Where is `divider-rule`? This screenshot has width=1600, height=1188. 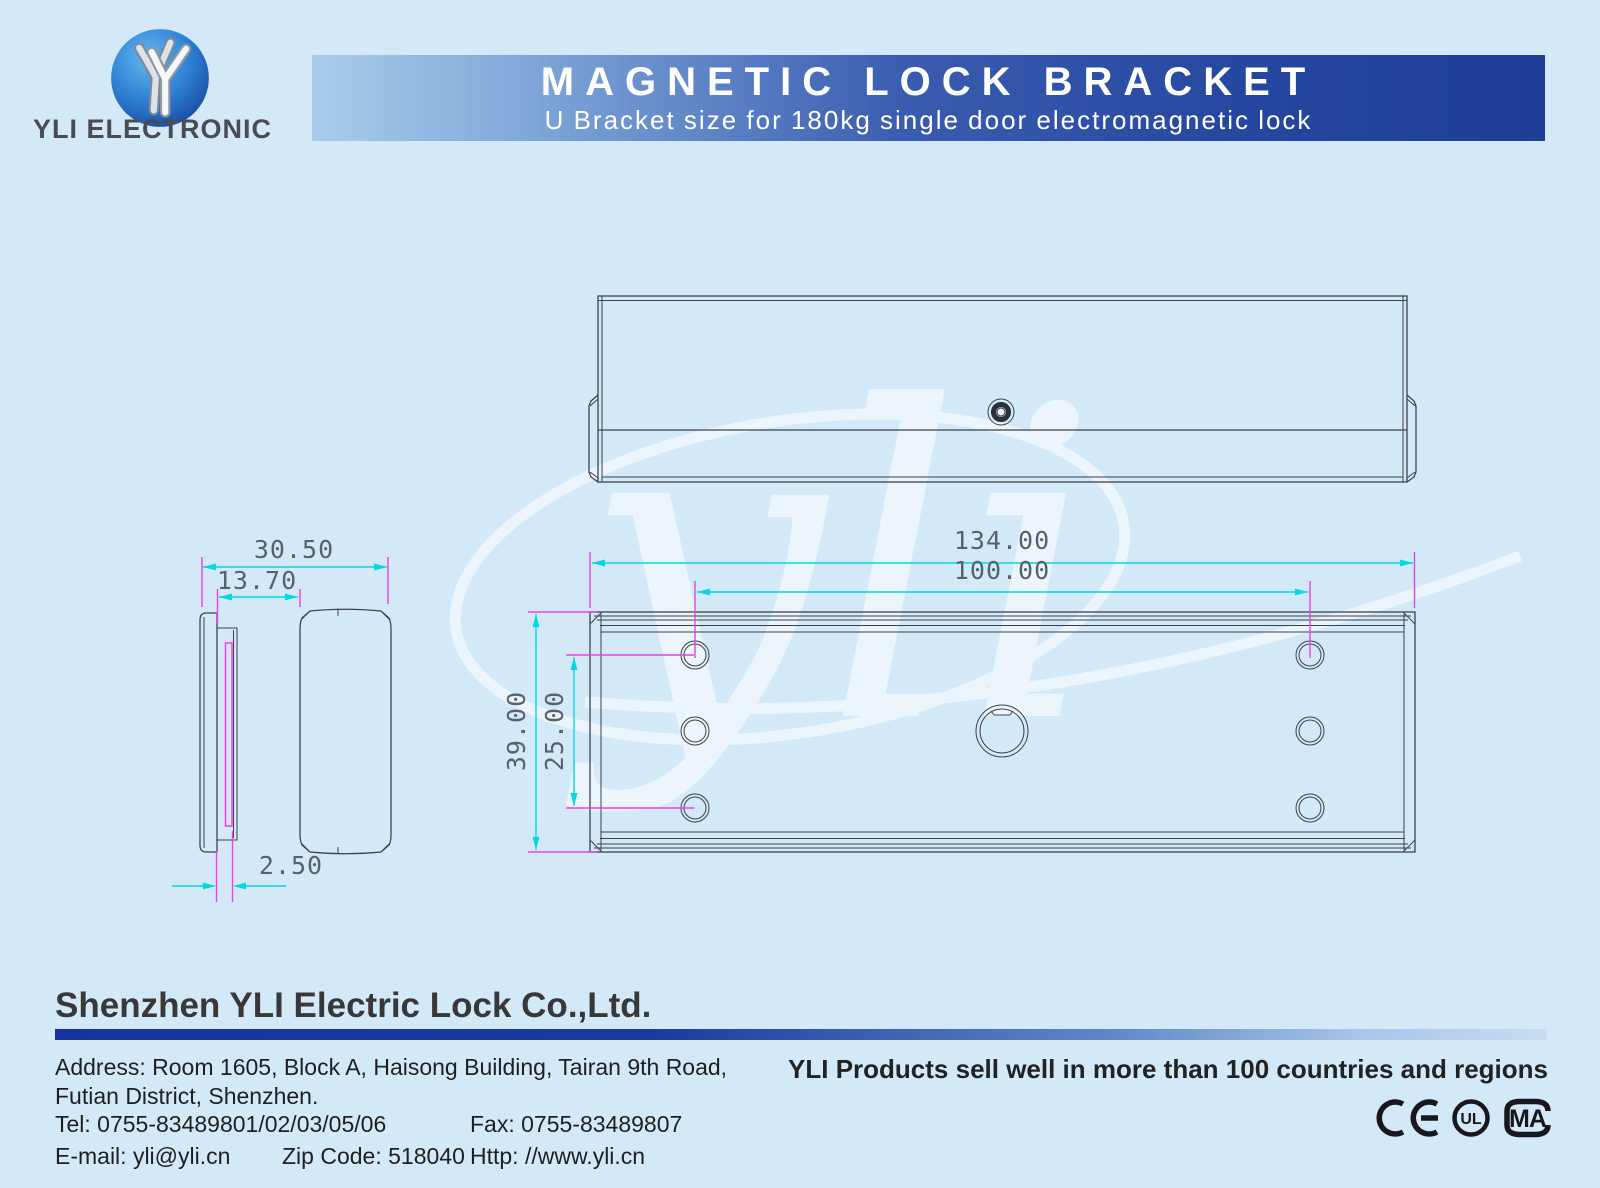 divider-rule is located at coordinates (801, 1034).